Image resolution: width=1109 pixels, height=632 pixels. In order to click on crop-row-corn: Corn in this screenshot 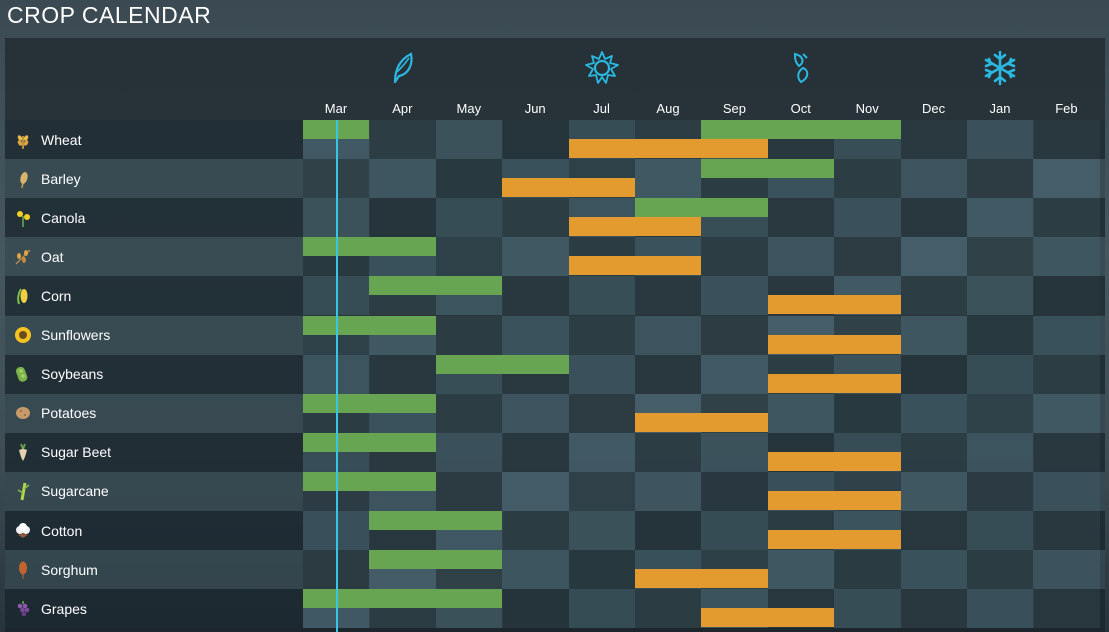, I will do `click(555, 296)`.